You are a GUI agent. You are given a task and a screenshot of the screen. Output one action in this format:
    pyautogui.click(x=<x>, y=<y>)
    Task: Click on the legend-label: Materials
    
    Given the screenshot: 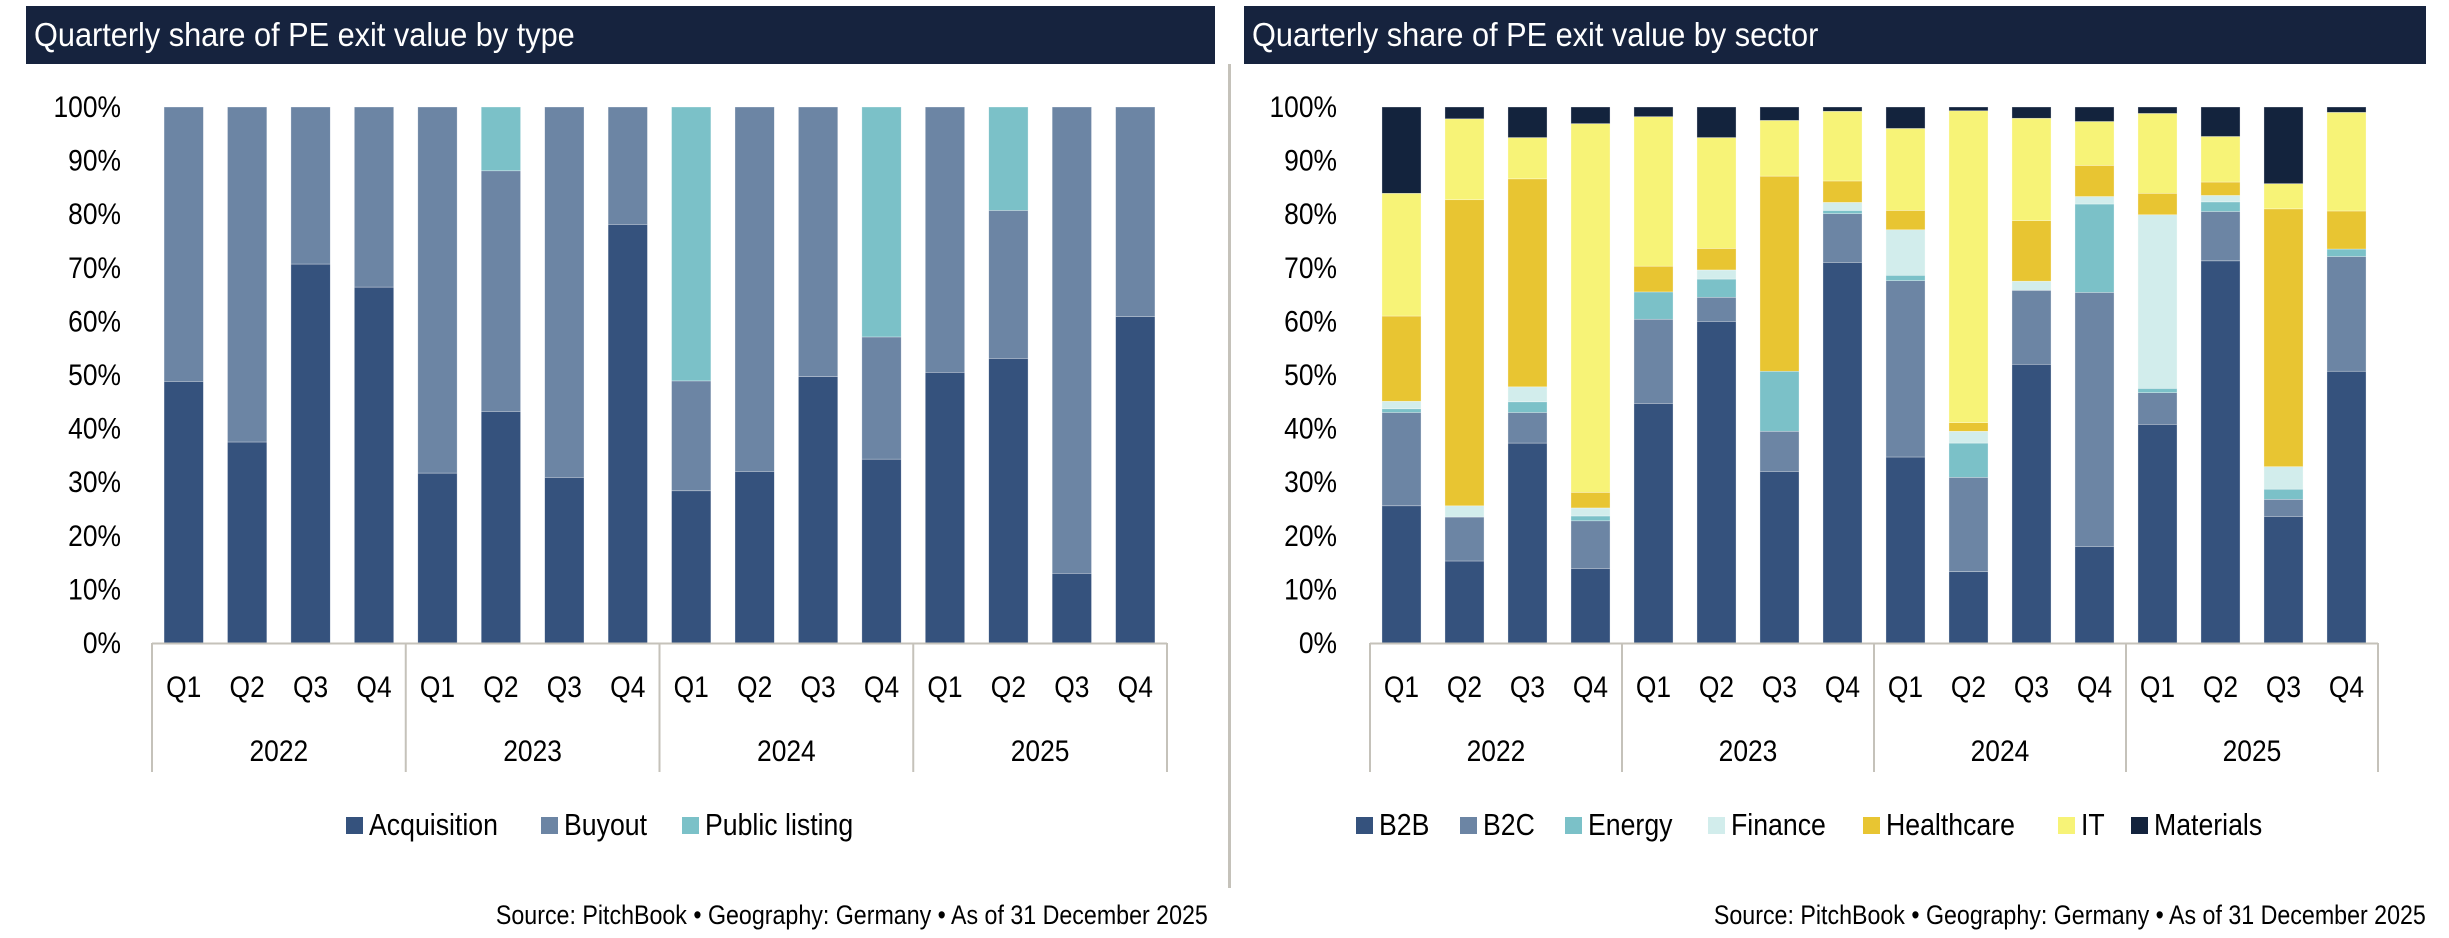 What is the action you would take?
    pyautogui.click(x=2208, y=824)
    